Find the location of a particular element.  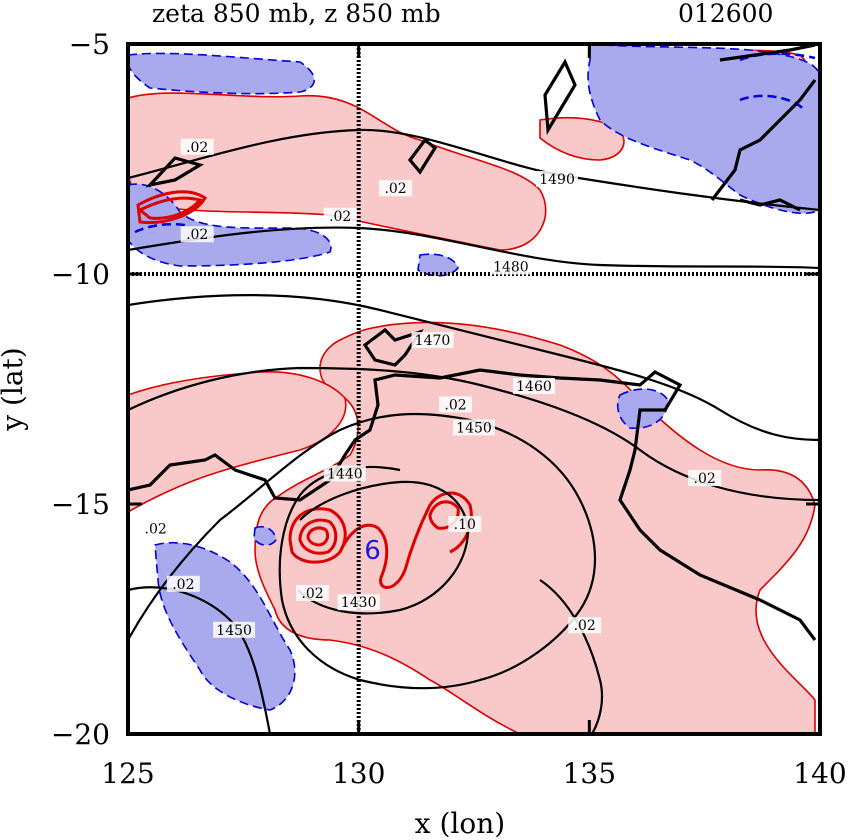

x-axis-label: x (lon) is located at coordinates (460, 823).